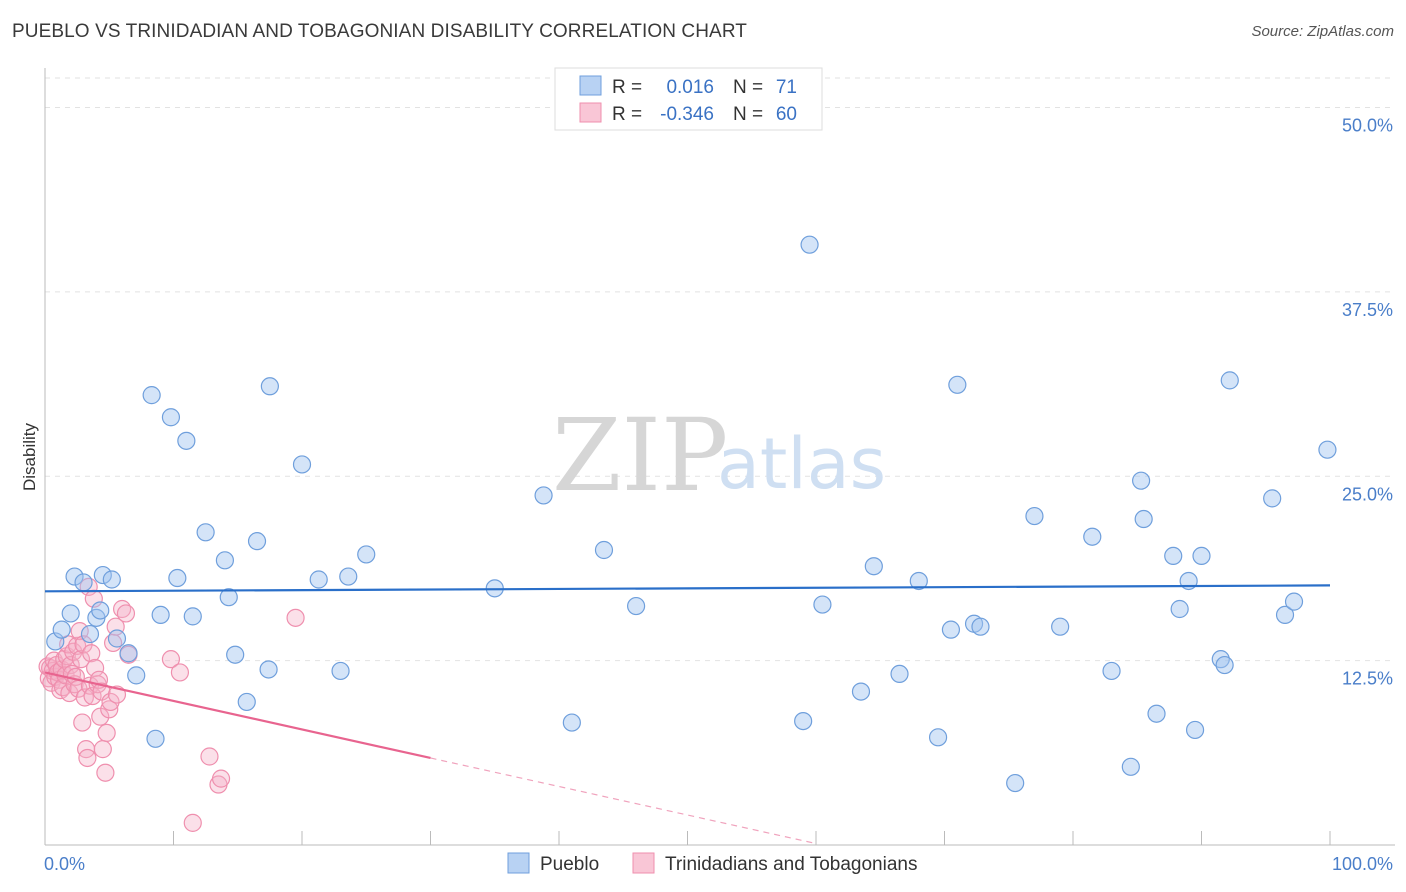 The width and height of the screenshot is (1406, 892). What do you see at coordinates (801, 464) in the screenshot?
I see `watermark-atlas: atlas` at bounding box center [801, 464].